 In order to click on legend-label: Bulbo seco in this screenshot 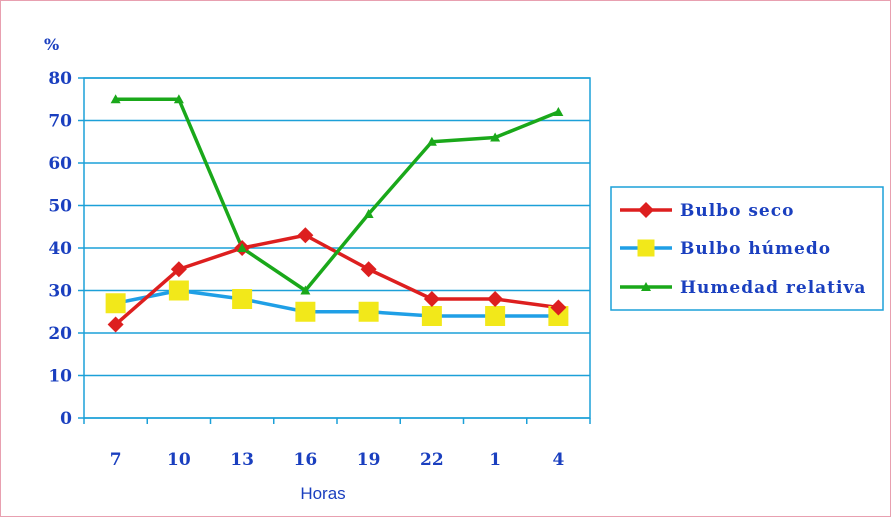, I will do `click(737, 211)`.